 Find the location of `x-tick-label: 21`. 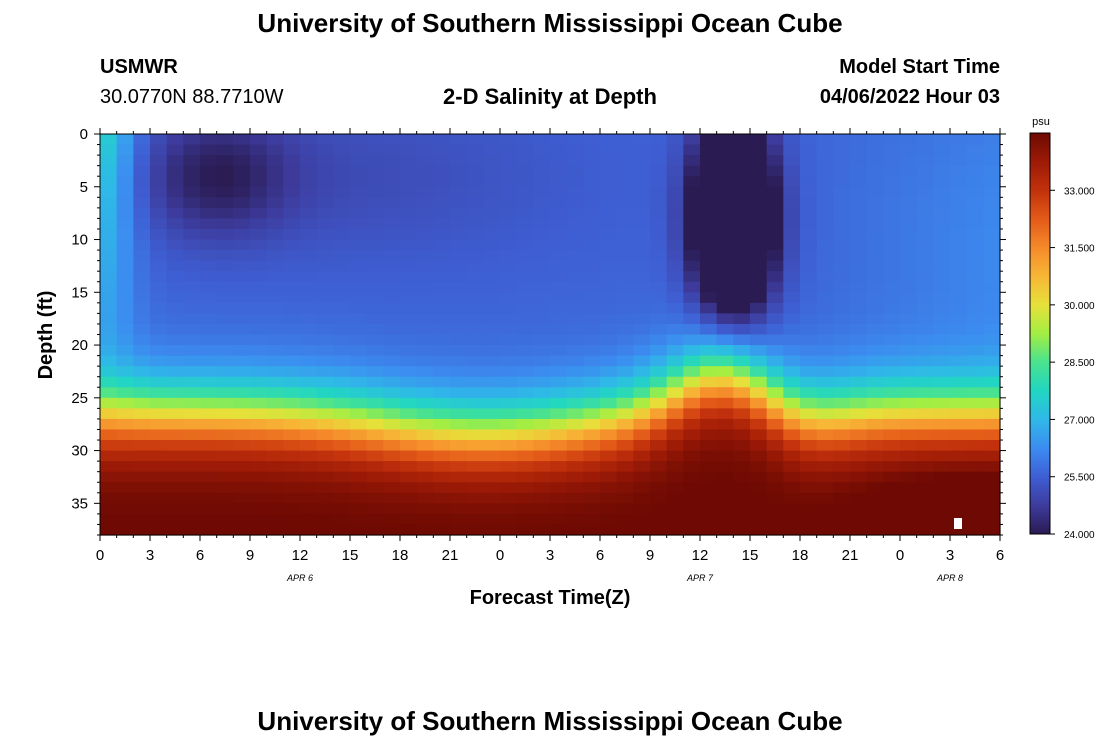

x-tick-label: 21 is located at coordinates (450, 555).